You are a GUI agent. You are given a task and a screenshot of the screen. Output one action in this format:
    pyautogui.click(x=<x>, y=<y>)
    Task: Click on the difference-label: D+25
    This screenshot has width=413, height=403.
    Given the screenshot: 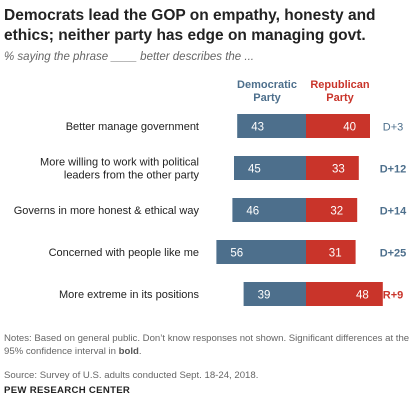 What is the action you would take?
    pyautogui.click(x=393, y=254)
    